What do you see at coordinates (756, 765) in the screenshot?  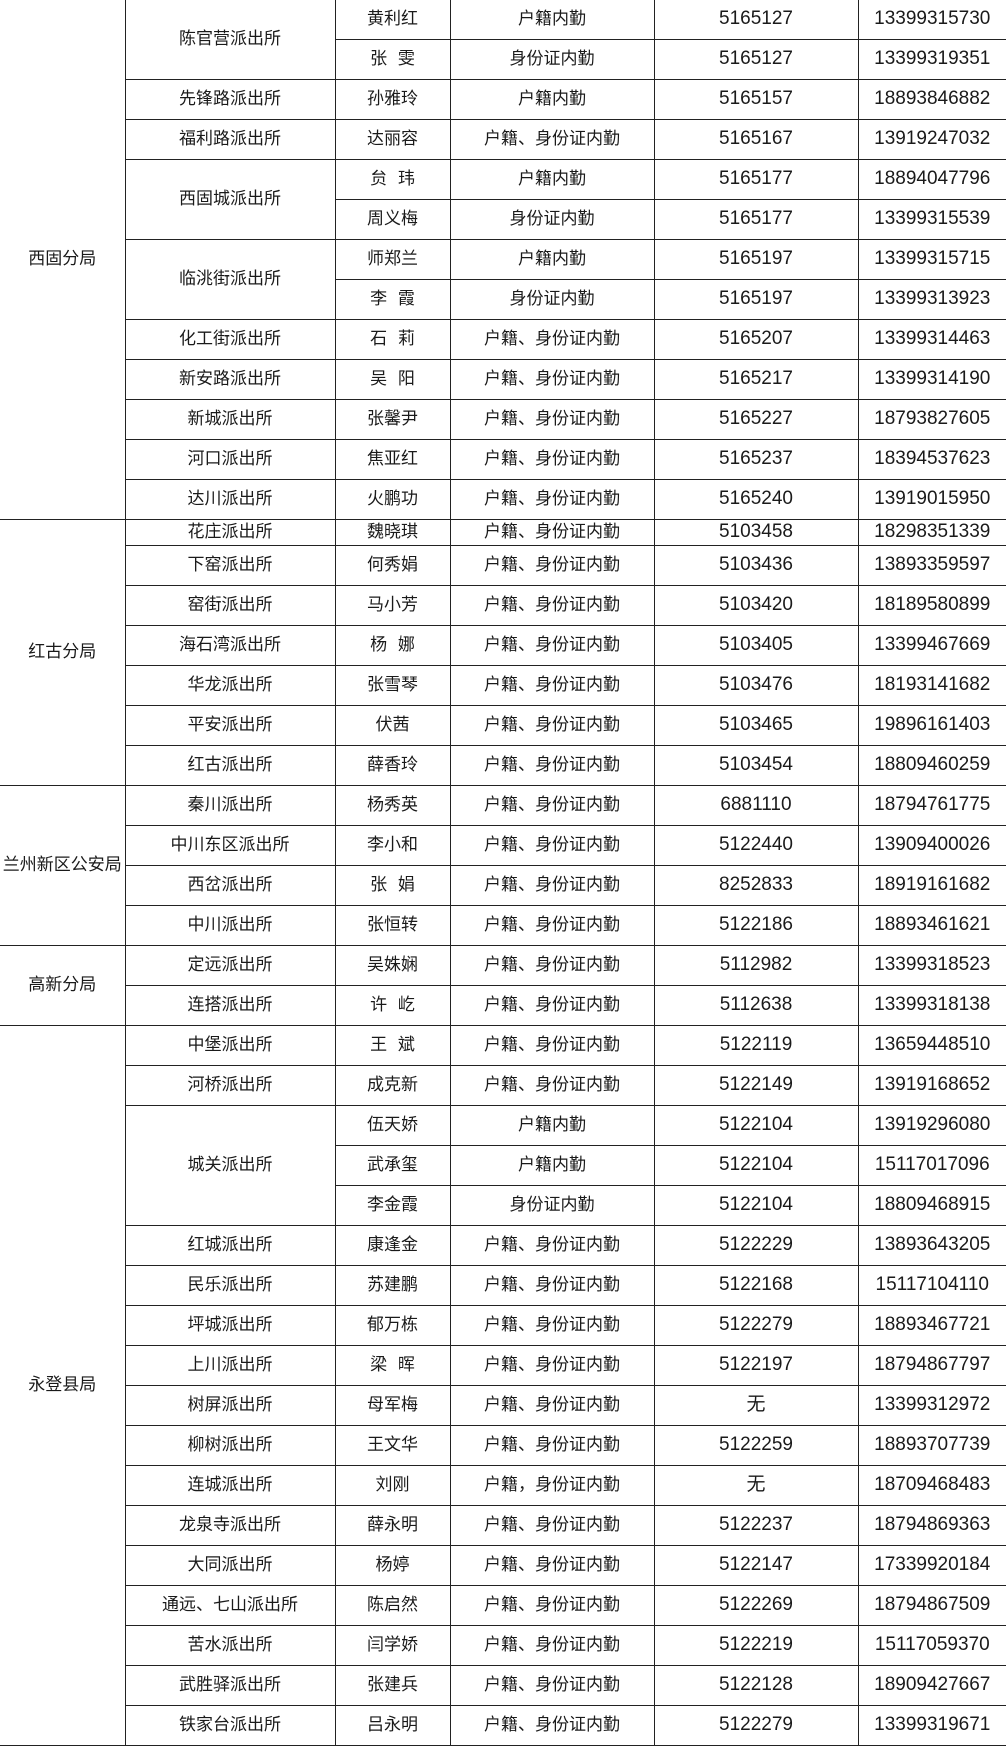 I see `office-phone: 5103454` at bounding box center [756, 765].